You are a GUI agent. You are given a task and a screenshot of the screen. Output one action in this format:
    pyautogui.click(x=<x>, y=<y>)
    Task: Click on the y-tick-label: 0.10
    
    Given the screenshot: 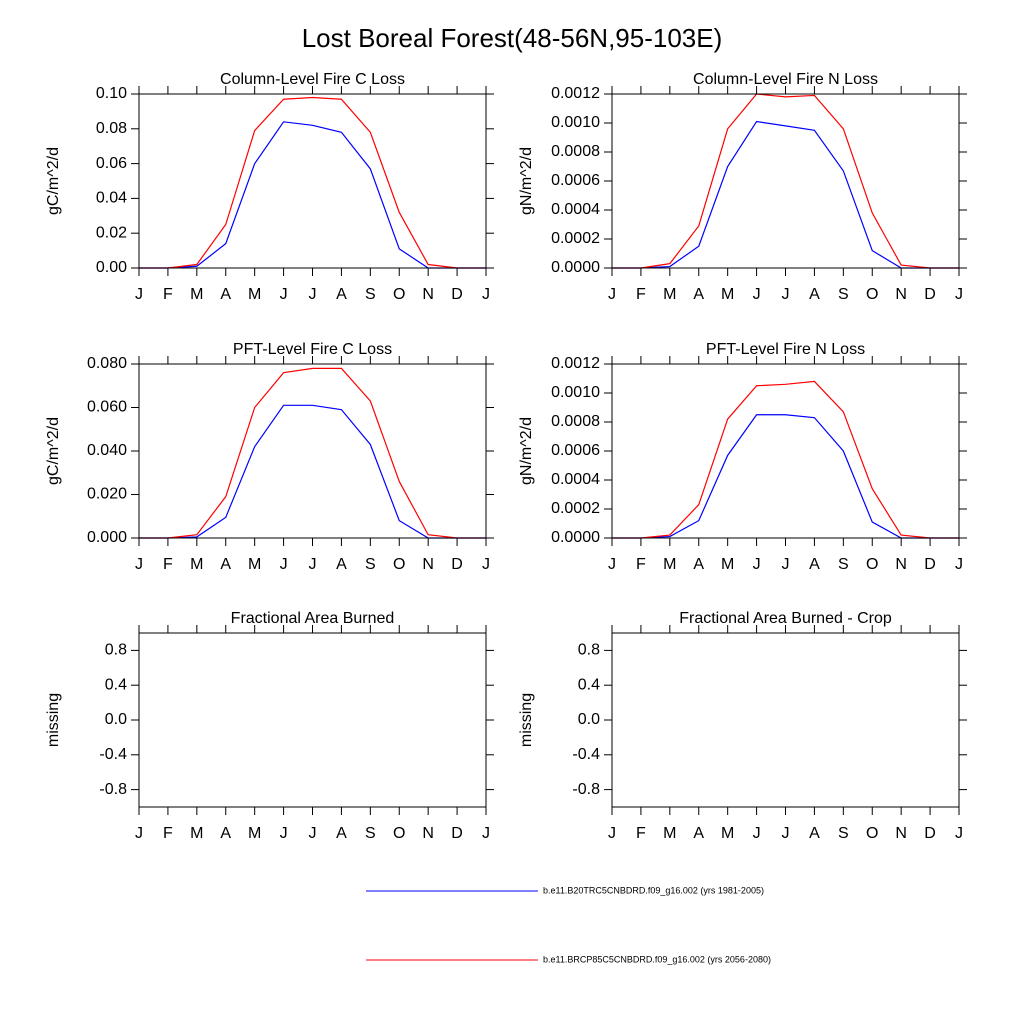 What is the action you would take?
    pyautogui.click(x=111, y=93)
    